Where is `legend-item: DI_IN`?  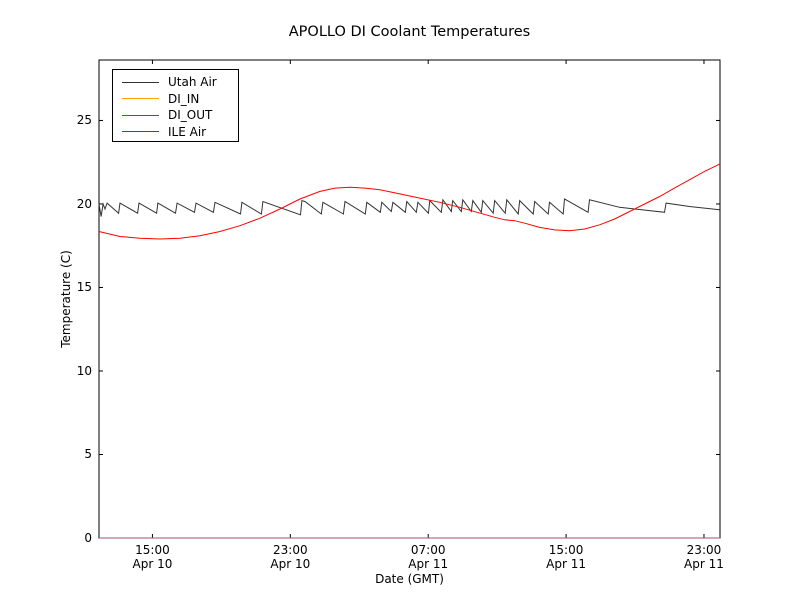
legend-item: DI_IN is located at coordinates (177, 99).